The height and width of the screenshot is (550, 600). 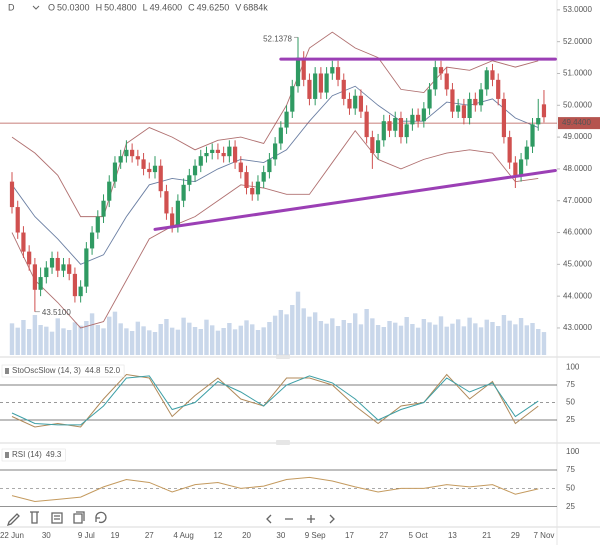 I want to click on rsi-line, so click(x=275, y=489).